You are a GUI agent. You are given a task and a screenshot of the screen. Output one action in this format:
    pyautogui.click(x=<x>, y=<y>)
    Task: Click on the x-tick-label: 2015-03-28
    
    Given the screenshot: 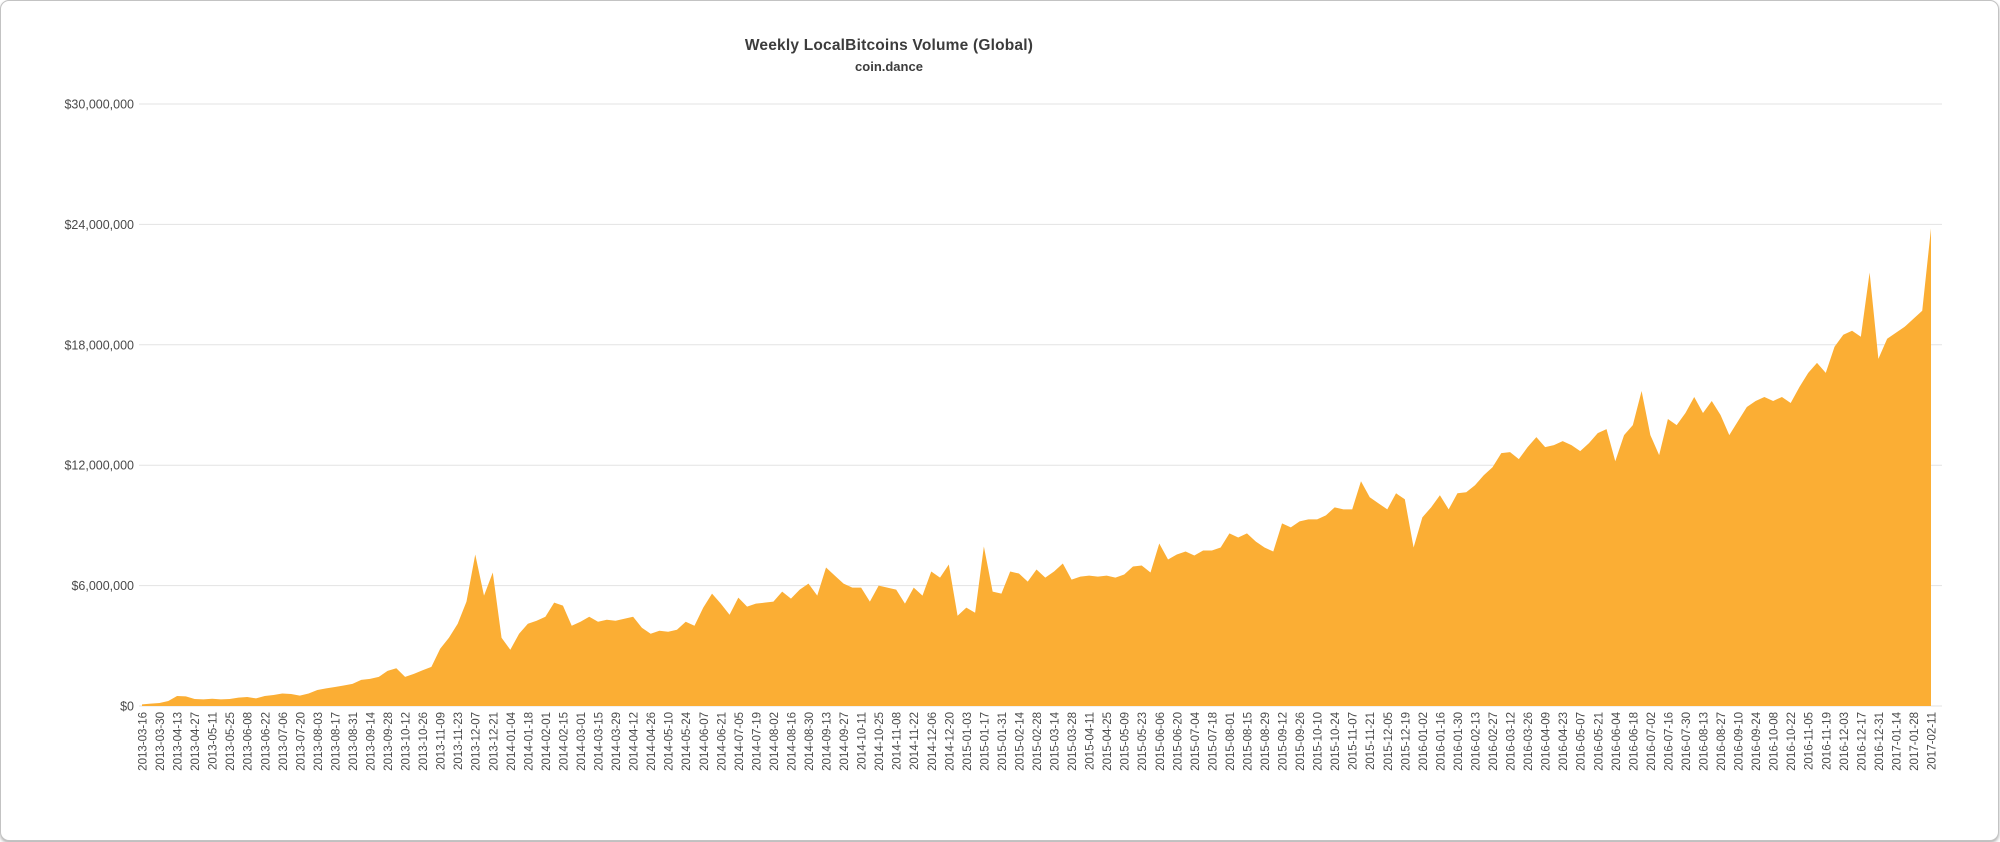 What is the action you would take?
    pyautogui.click(x=1073, y=741)
    